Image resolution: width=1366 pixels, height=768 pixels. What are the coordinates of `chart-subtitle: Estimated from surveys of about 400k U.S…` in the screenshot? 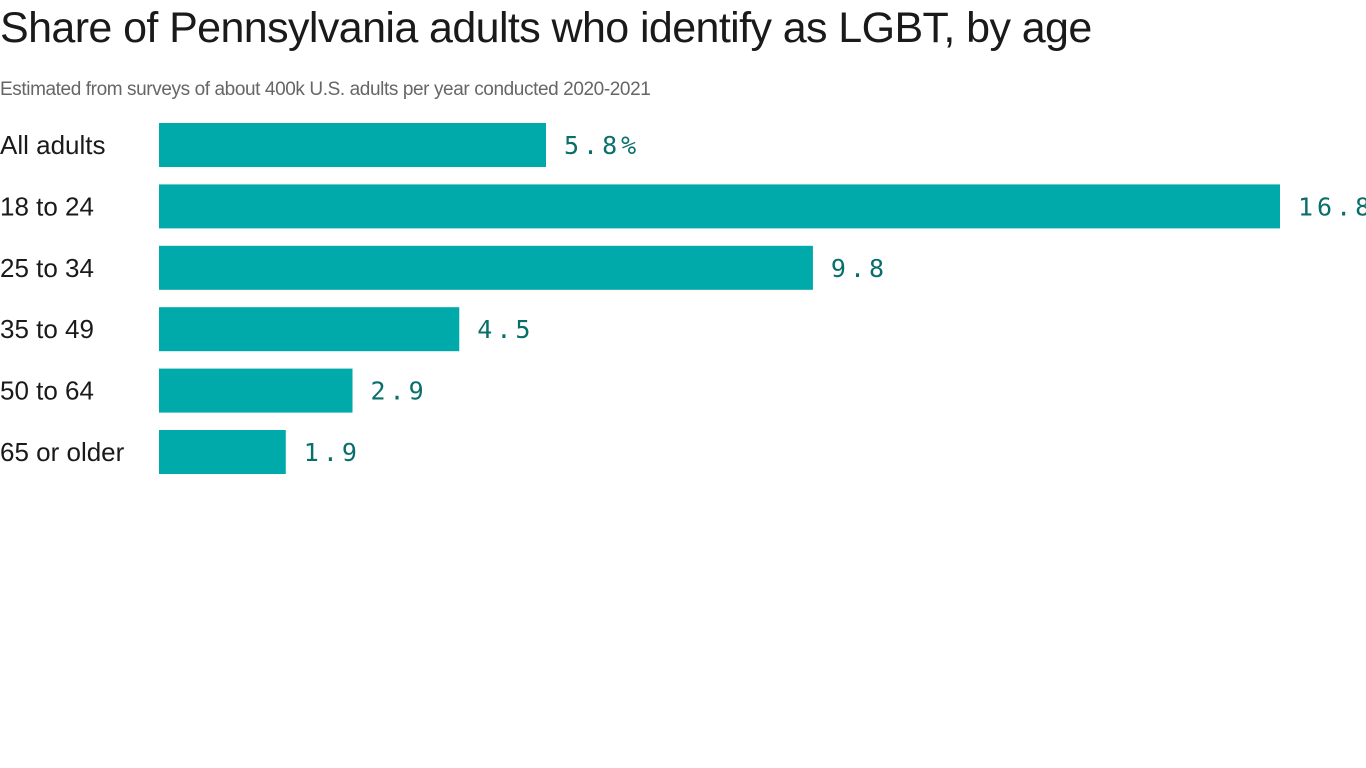 It's located at (325, 89).